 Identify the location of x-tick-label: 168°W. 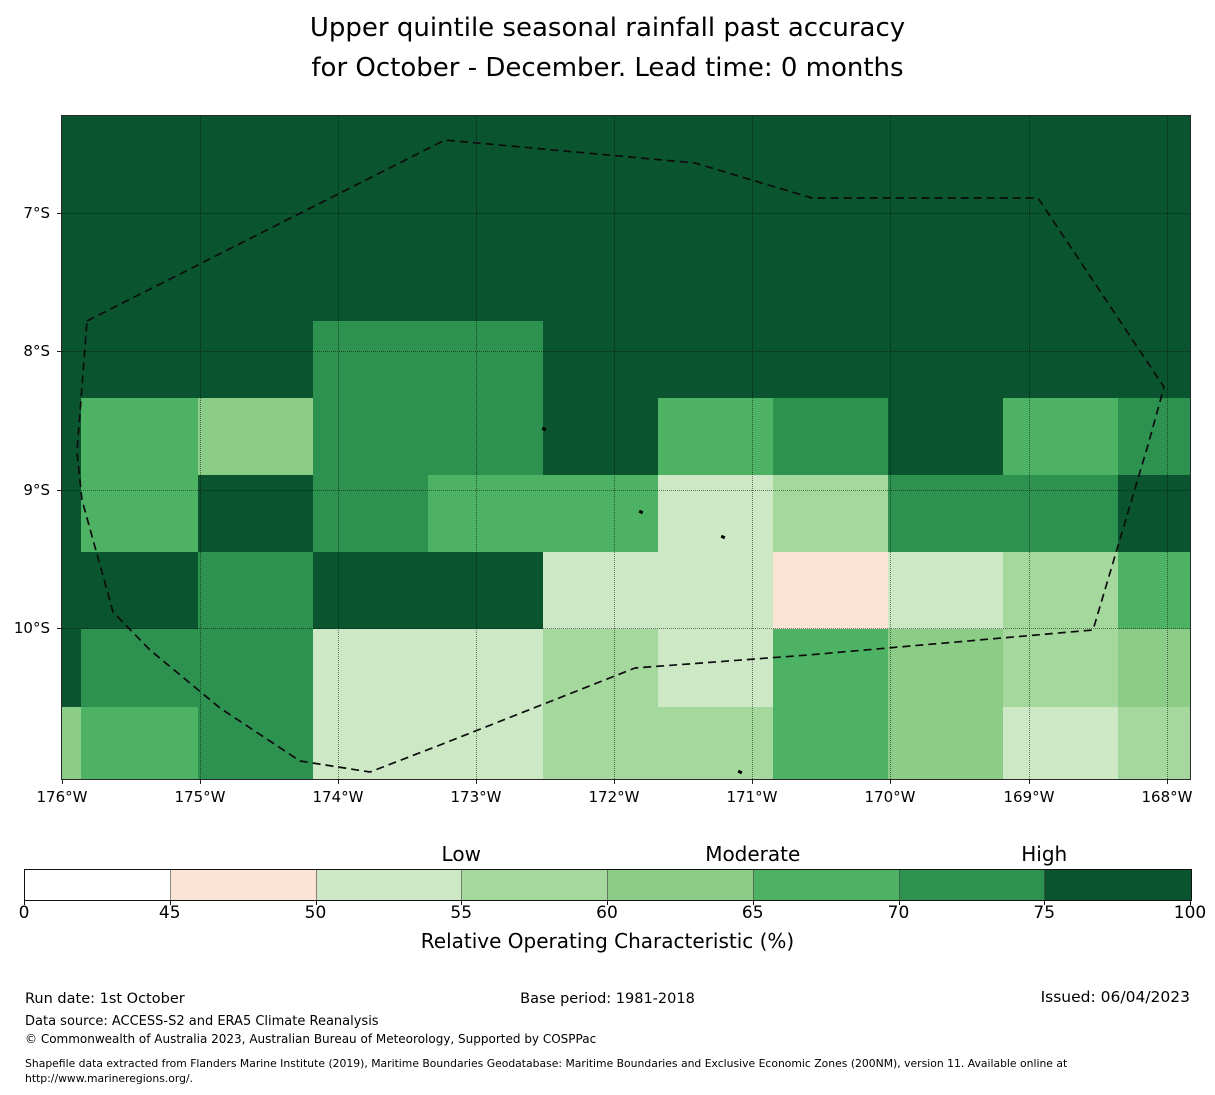
(1167, 797).